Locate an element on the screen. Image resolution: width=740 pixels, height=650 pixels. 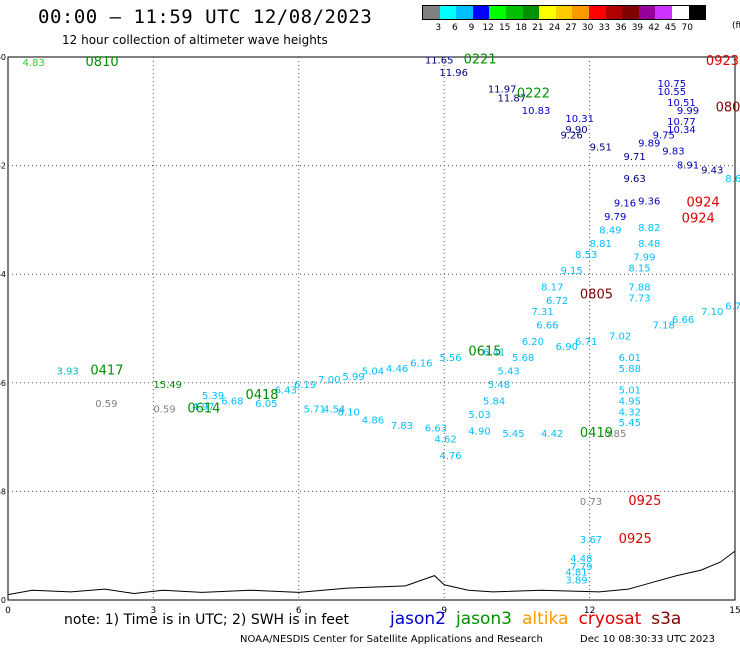
x-tick-label: 0 is located at coordinates (8, 611).